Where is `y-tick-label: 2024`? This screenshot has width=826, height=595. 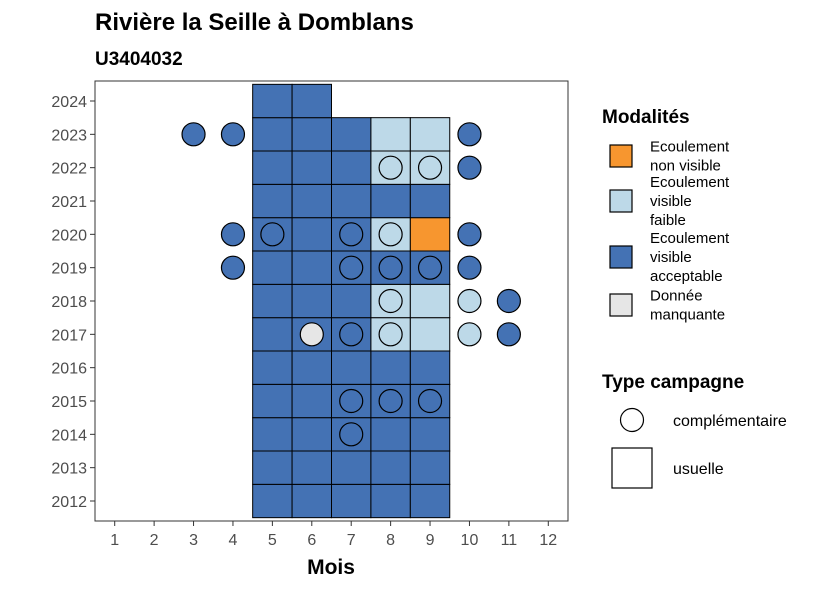
y-tick-label: 2024 is located at coordinates (69, 102).